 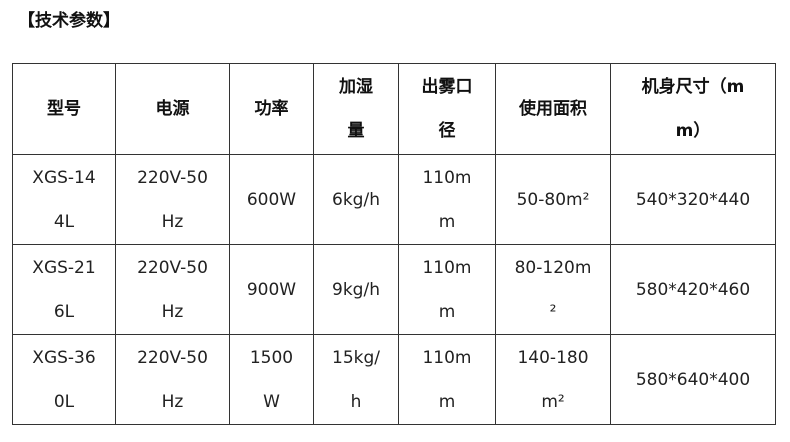 I want to click on cell-text: 功率, so click(x=271, y=109).